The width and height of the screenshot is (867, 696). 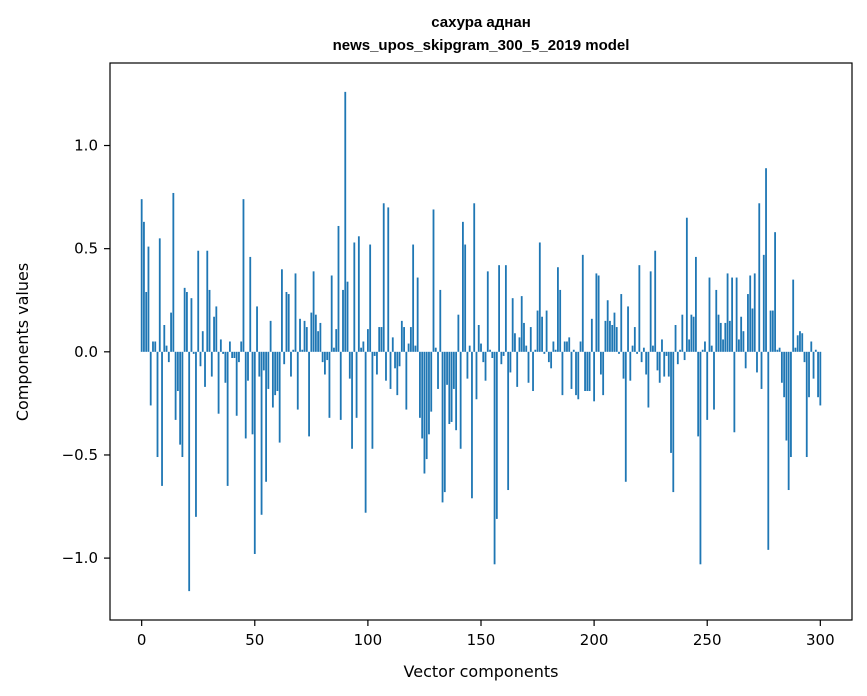 What do you see at coordinates (80, 455) in the screenshot?
I see `y-tick-label: −0.5` at bounding box center [80, 455].